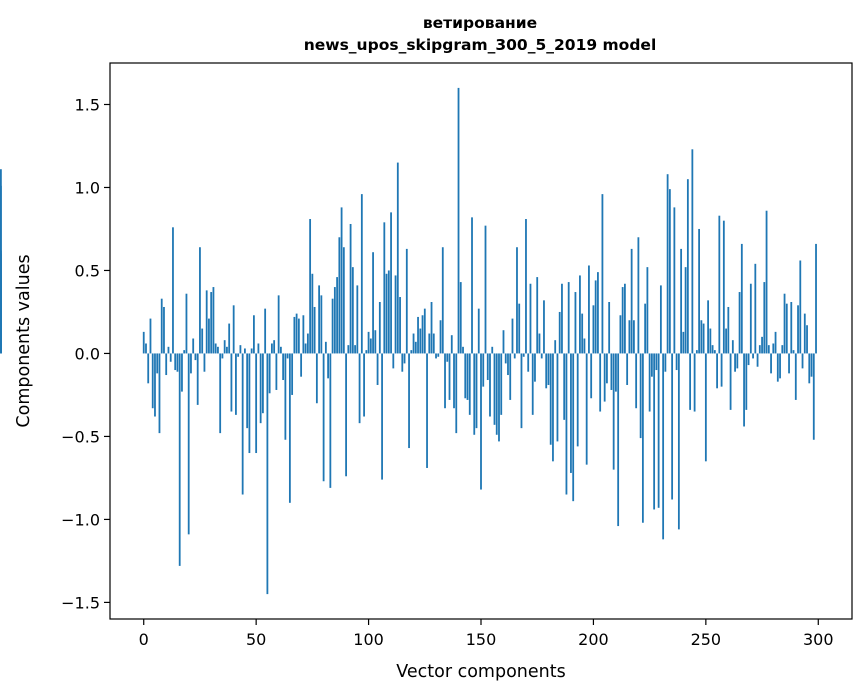 Image resolution: width=867 pixels, height=696 pixels. I want to click on y-axis-ticks: −1.5 −1.0 −0.5 0.0 0.5 1.0 1.5, so click(85, 353).